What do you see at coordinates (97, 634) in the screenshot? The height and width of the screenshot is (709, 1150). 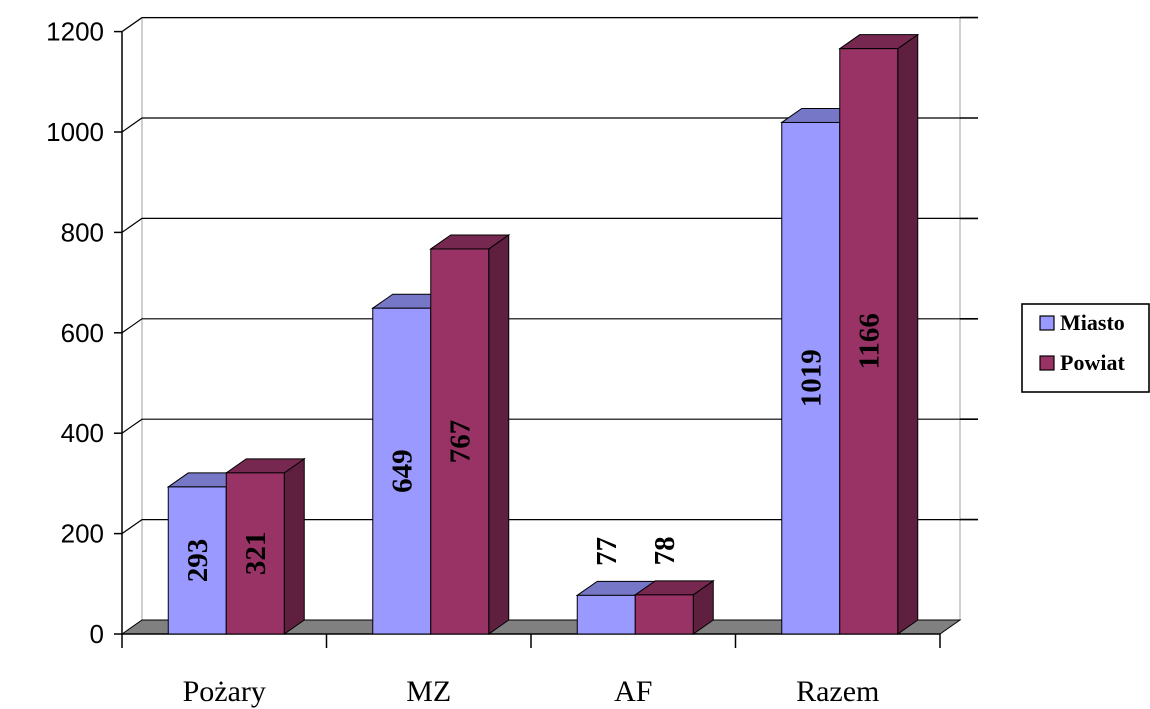 I see `y-tick-label: 0` at bounding box center [97, 634].